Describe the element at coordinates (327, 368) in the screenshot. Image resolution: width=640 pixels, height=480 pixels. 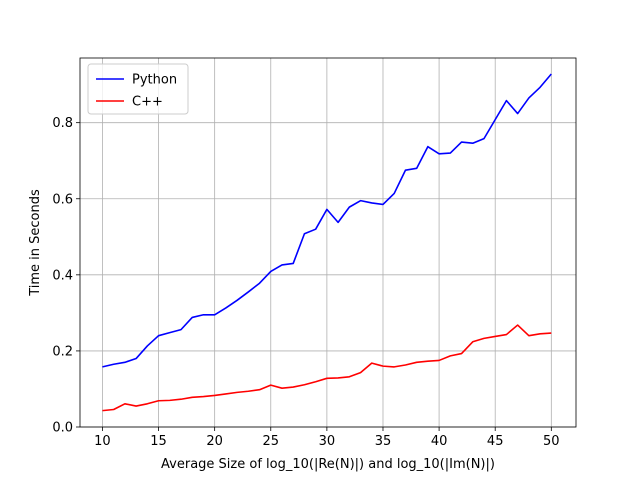
I see `series-line-c-` at that location.